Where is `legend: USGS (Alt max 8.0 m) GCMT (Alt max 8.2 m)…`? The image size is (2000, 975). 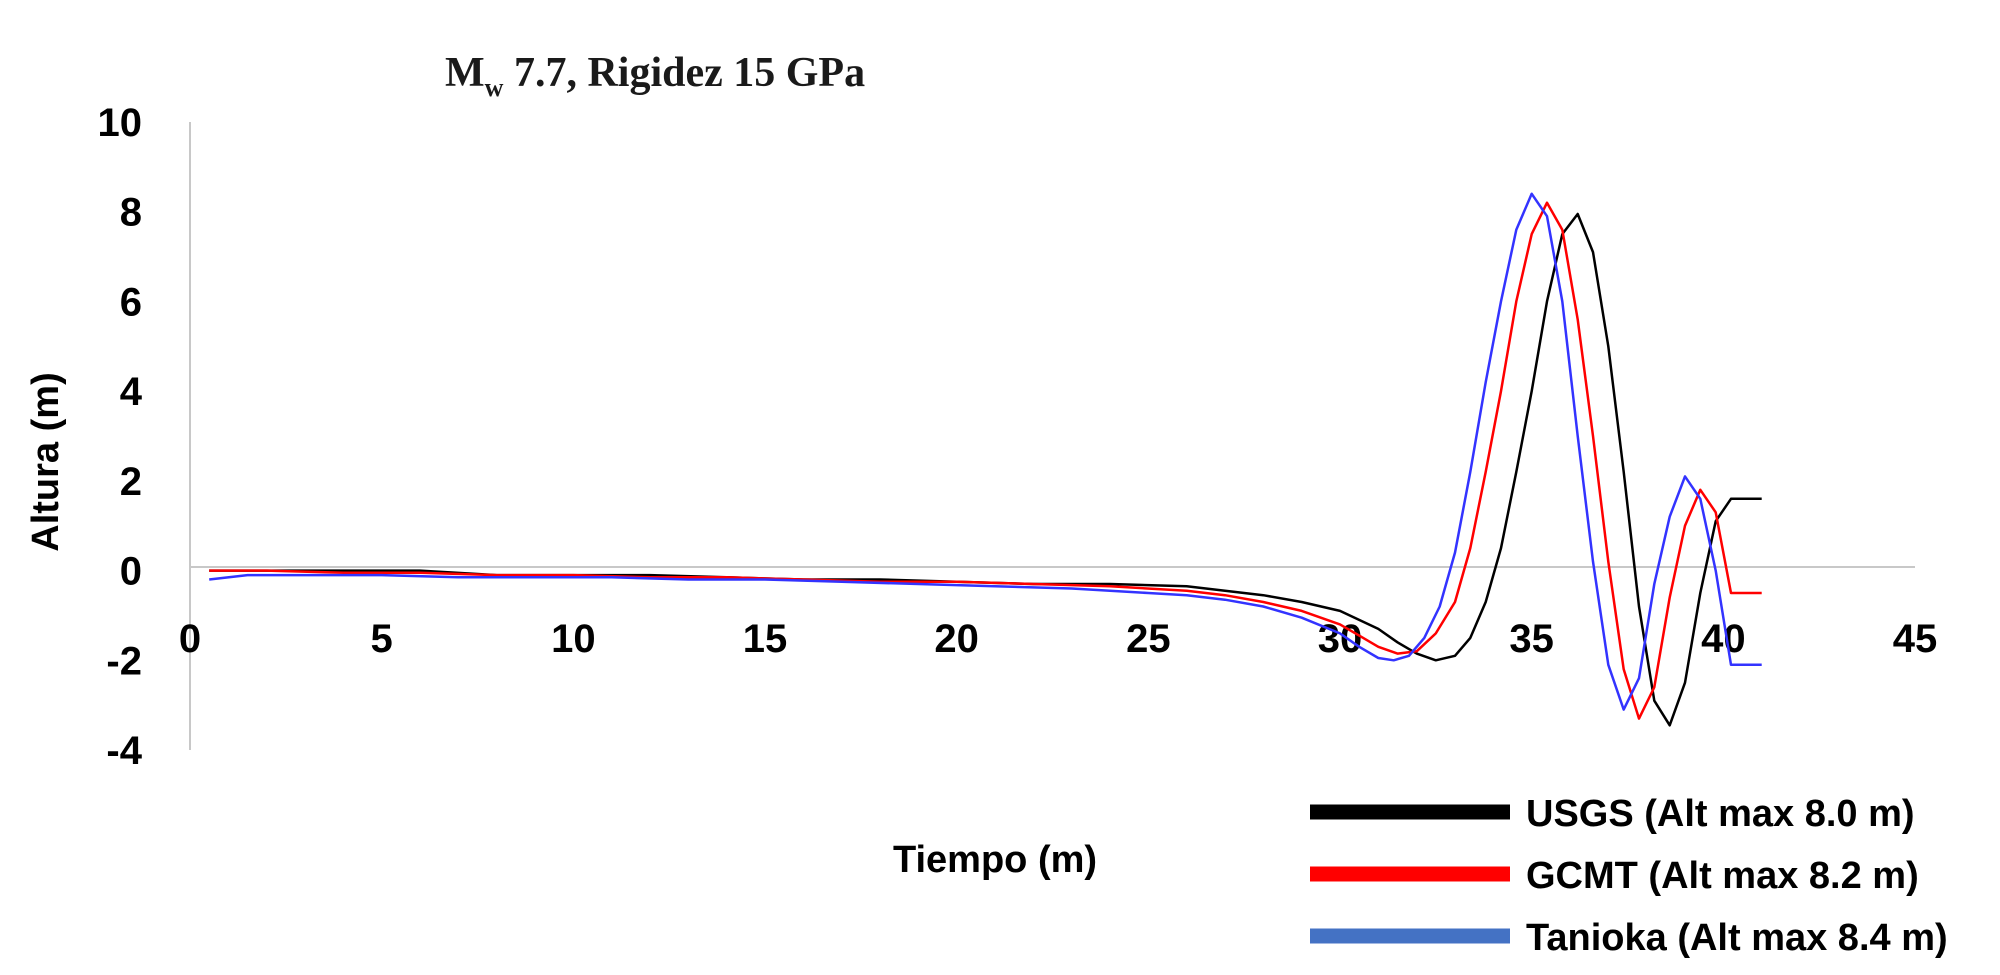 legend: USGS (Alt max 8.0 m) GCMT (Alt max 8.2 m)… is located at coordinates (1629, 876).